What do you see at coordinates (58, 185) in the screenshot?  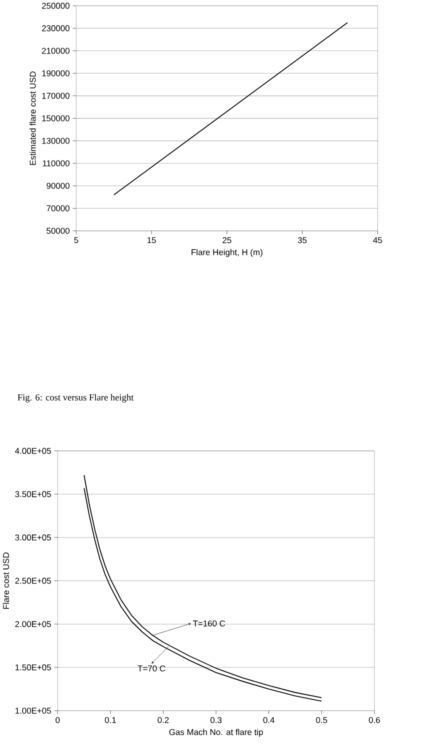 I see `y-tick-label: 90000` at bounding box center [58, 185].